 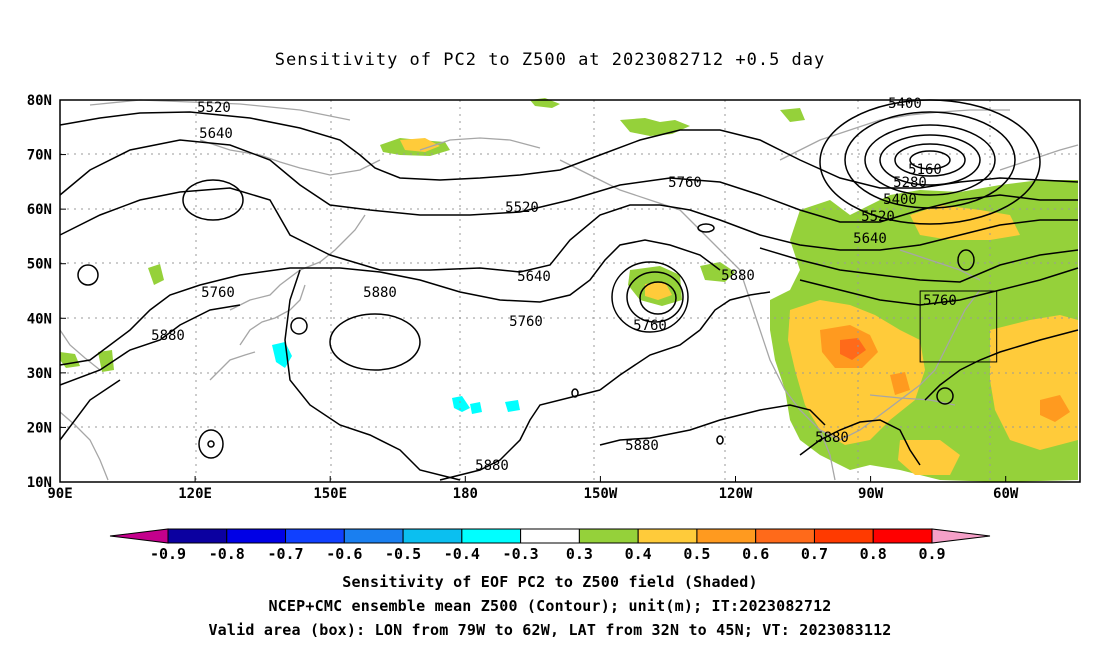 What do you see at coordinates (195, 494) in the screenshot?
I see `lon-label: 120E` at bounding box center [195, 494].